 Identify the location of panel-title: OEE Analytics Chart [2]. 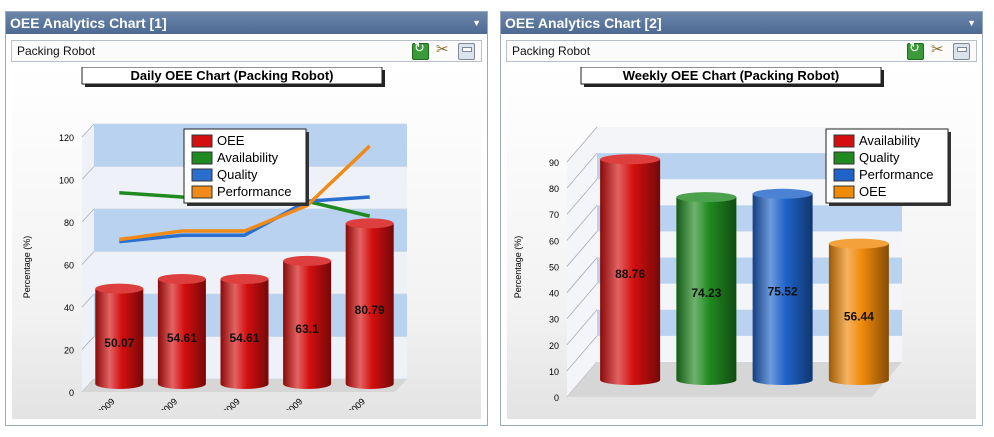
(583, 23).